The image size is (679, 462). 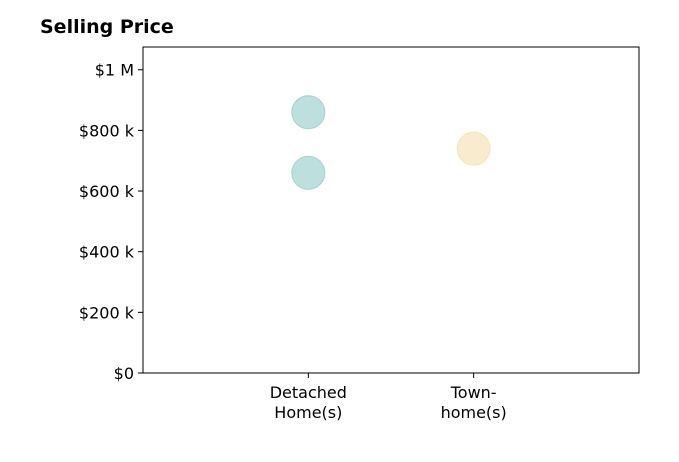 What do you see at coordinates (308, 402) in the screenshot?
I see `x-tick-label: Detached Home(s)` at bounding box center [308, 402].